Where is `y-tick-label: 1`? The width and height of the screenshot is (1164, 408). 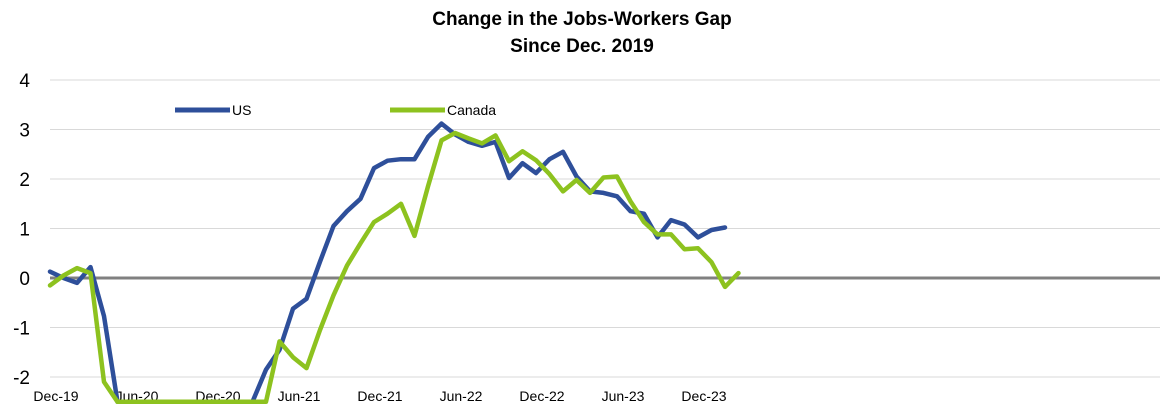 y-tick-label: 1 is located at coordinates (24, 230).